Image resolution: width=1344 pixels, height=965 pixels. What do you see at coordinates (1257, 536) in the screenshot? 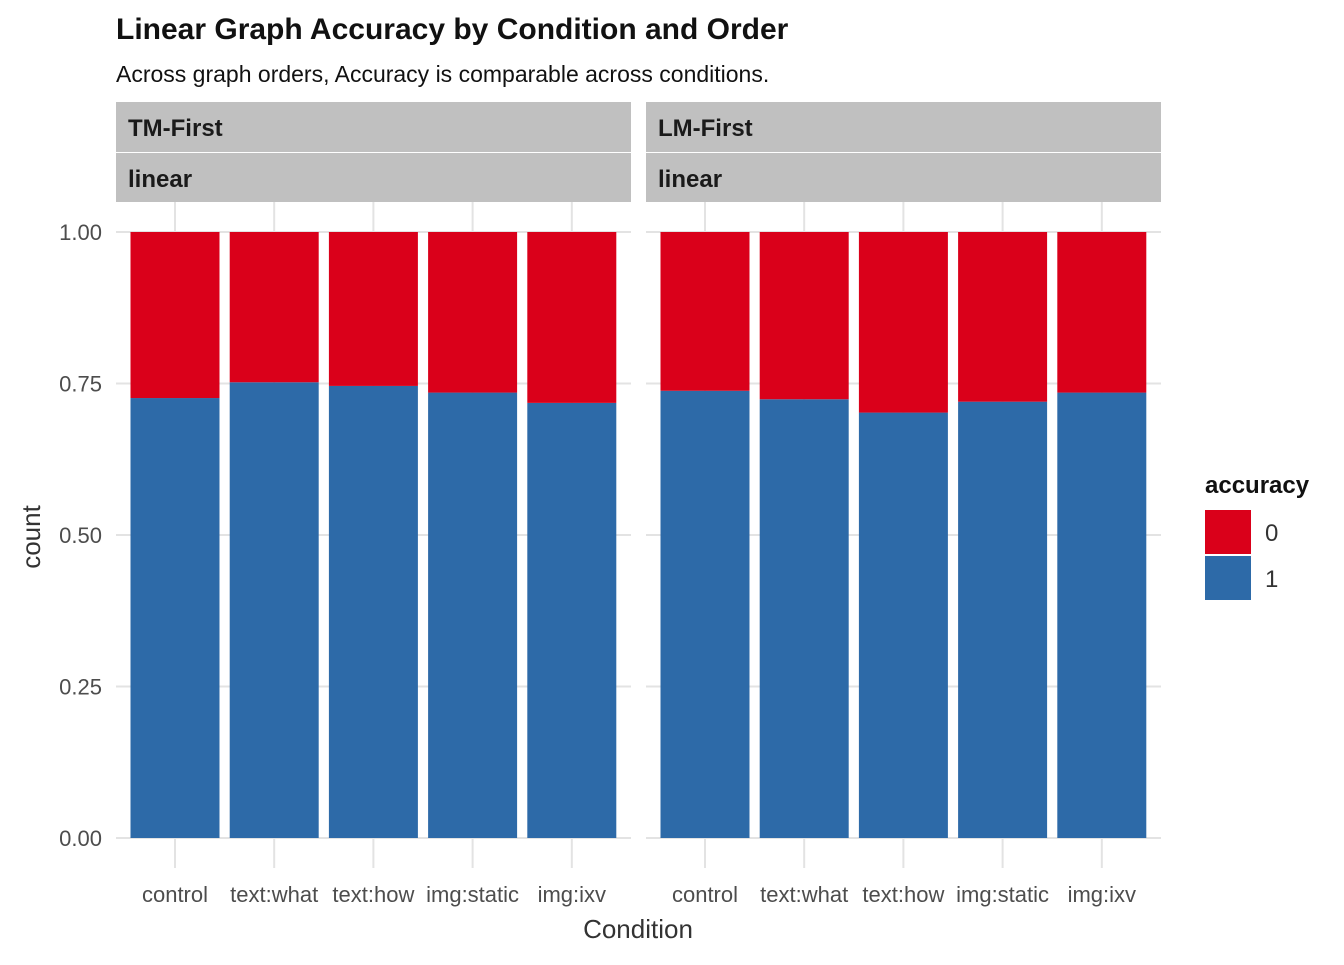
I see `legend: accuracy 0 1` at bounding box center [1257, 536].